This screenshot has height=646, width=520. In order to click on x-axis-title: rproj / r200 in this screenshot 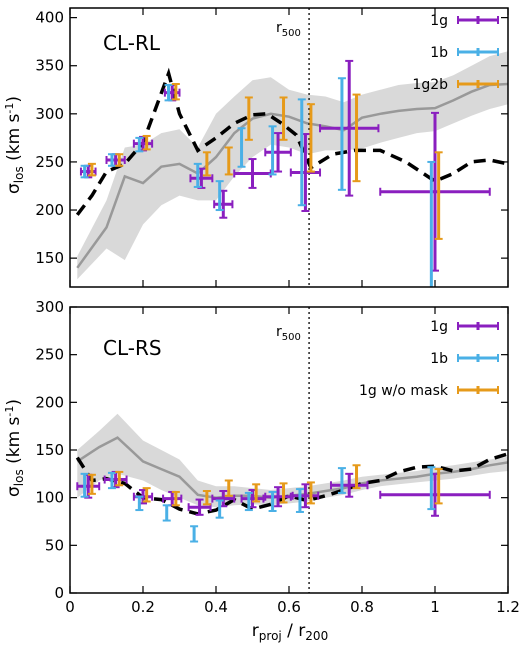, I will do `click(290, 632)`.